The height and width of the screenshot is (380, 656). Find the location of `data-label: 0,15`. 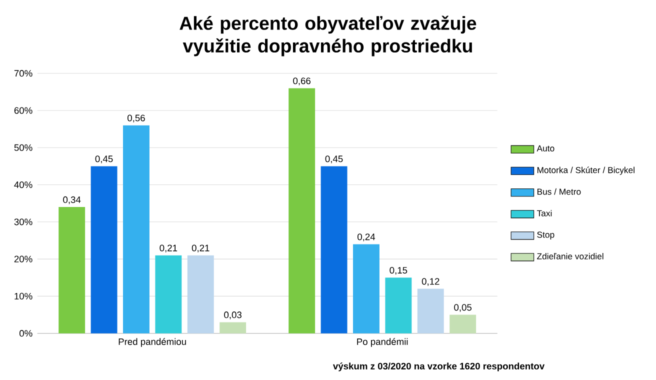

data-label: 0,15 is located at coordinates (399, 270).